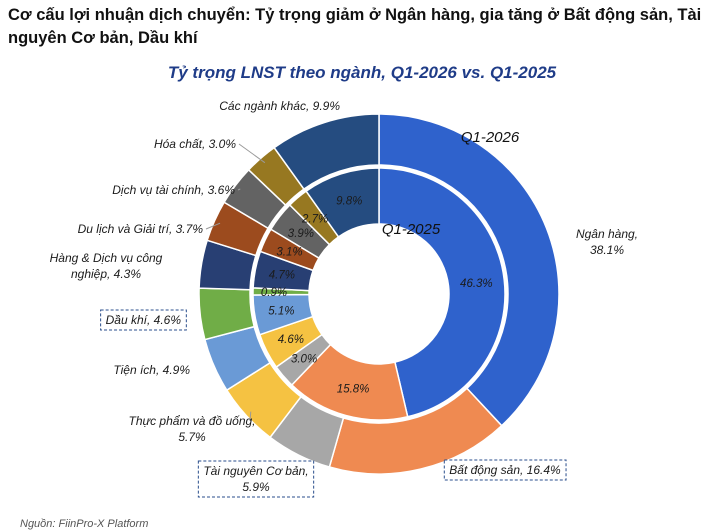 This screenshot has width=724, height=530. What do you see at coordinates (282, 276) in the screenshot?
I see `inner-label-hang-dich-vu-cong-nghiep: 4.7%` at bounding box center [282, 276].